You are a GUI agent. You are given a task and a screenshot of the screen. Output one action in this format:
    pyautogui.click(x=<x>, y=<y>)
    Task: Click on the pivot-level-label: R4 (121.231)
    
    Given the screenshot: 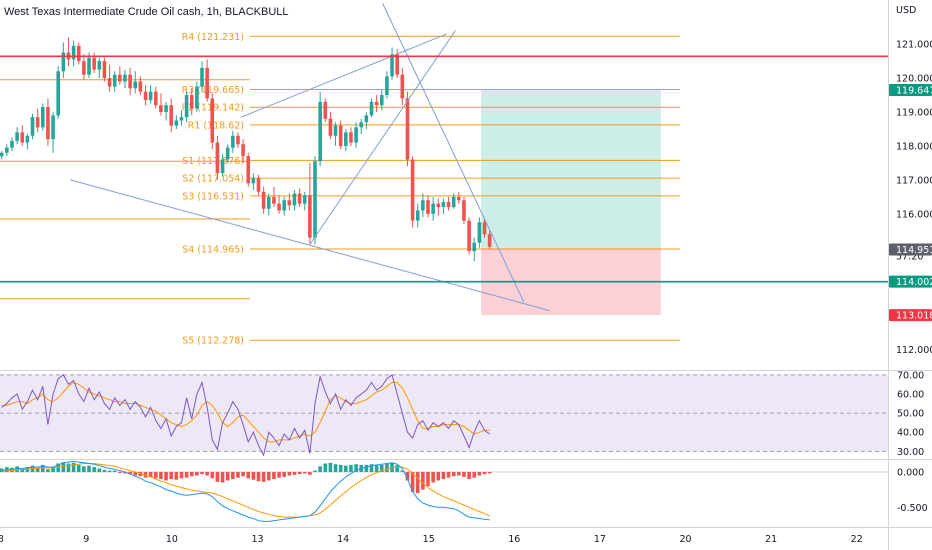 What is the action you would take?
    pyautogui.click(x=213, y=37)
    